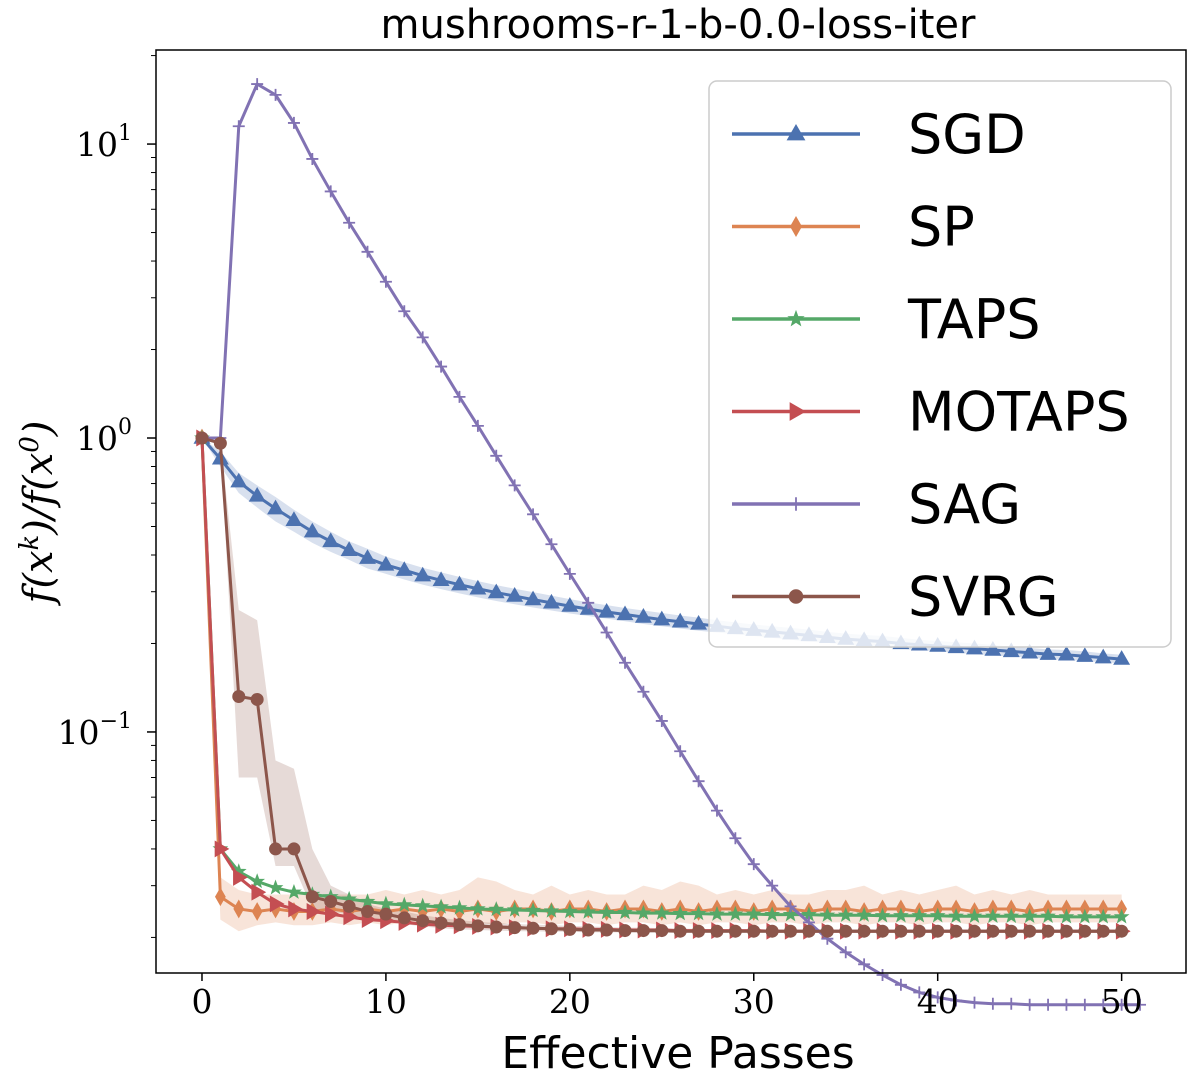 The height and width of the screenshot is (1081, 1204). I want to click on y-axis-label-end: ), so click(39, 429).